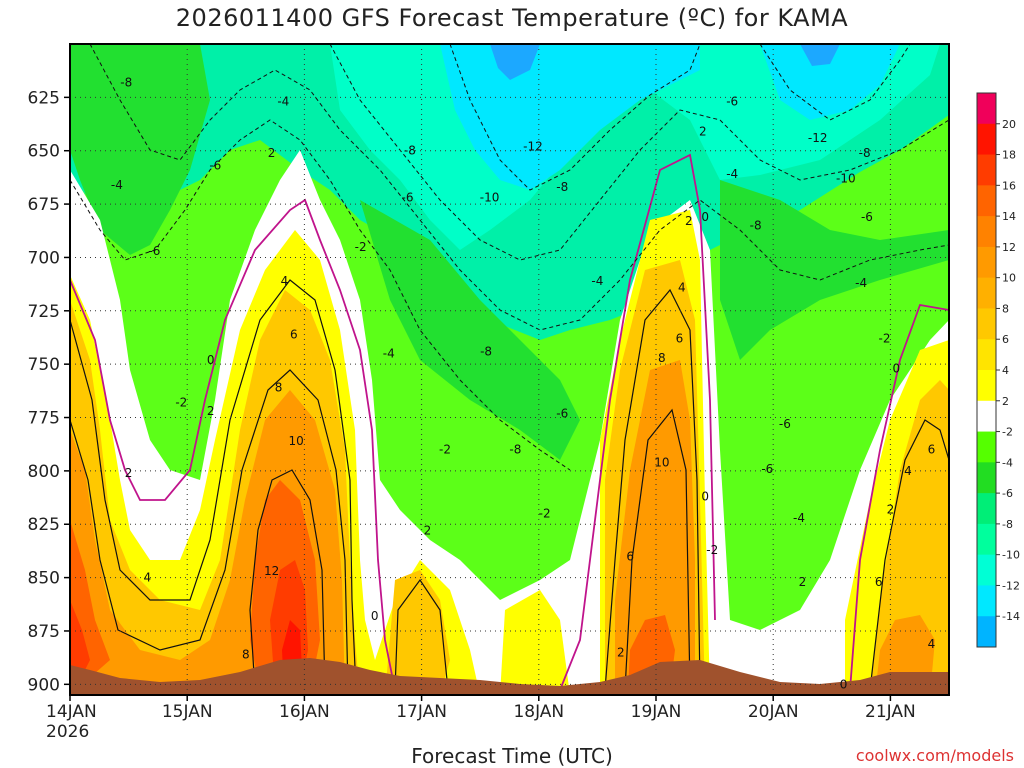 The width and height of the screenshot is (1024, 768). I want to click on fill-cyan-upper, so click(570, 117).